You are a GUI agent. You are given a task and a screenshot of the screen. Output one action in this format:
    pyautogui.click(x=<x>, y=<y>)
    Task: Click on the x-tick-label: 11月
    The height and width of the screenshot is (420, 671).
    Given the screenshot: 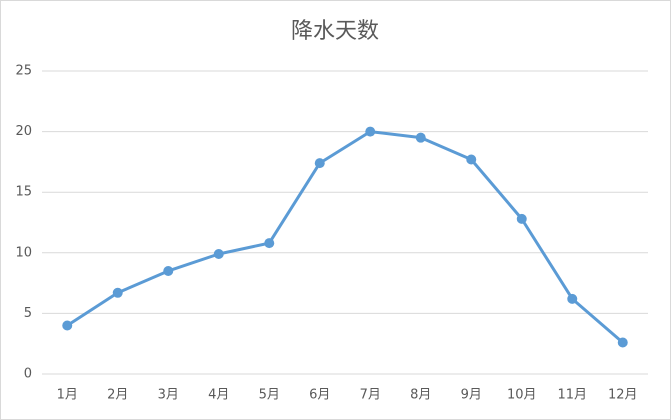 What is the action you would take?
    pyautogui.click(x=572, y=395)
    